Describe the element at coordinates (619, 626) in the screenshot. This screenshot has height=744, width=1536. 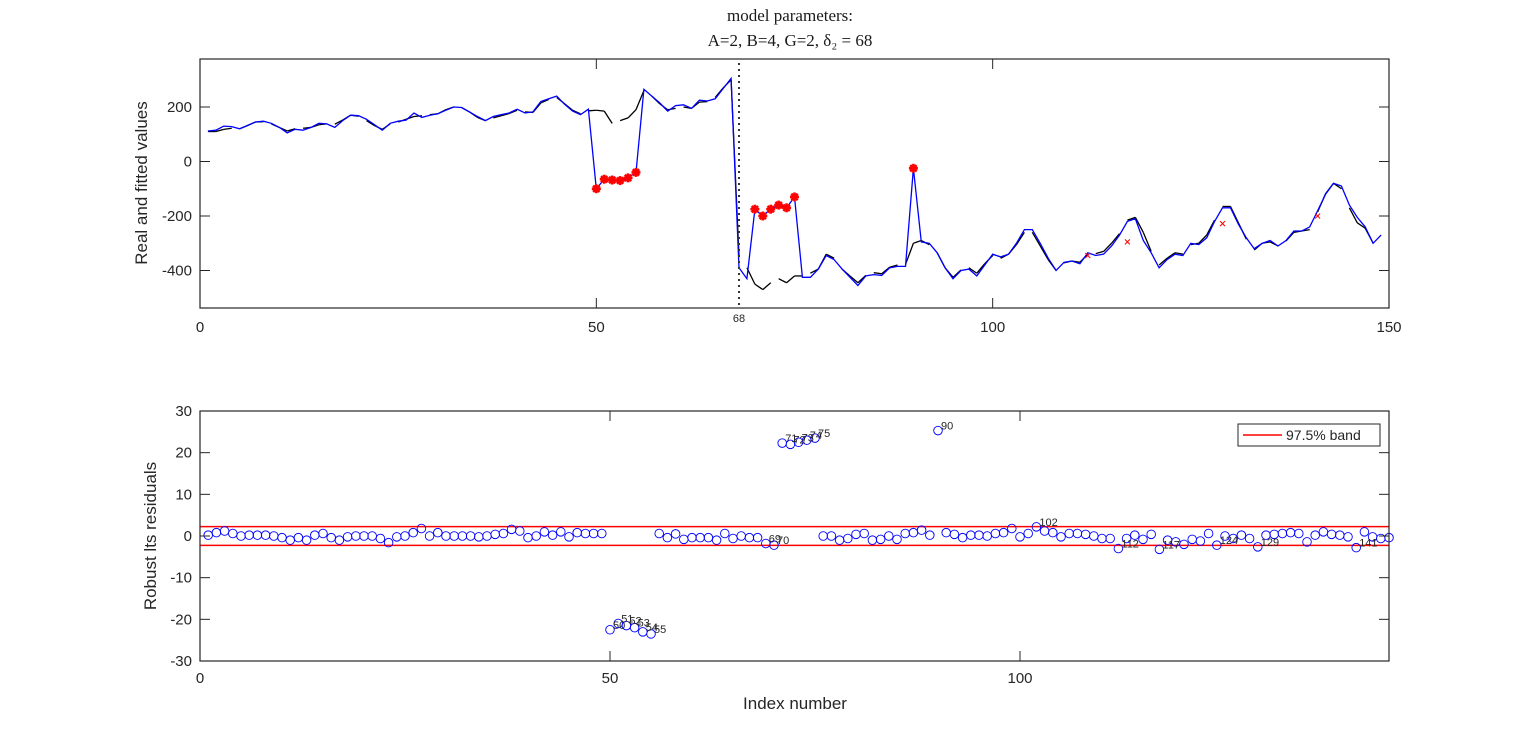
I see `residual-point-label: 50` at that location.